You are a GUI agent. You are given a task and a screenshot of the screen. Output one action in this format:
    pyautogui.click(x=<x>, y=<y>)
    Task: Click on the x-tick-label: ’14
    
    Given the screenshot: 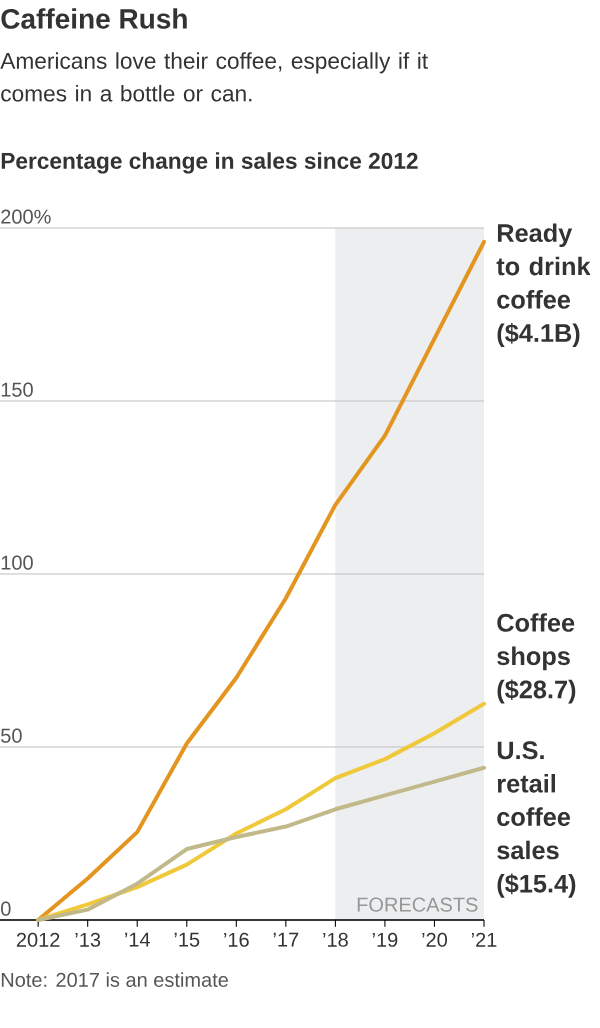 What is the action you would take?
    pyautogui.click(x=137, y=939)
    